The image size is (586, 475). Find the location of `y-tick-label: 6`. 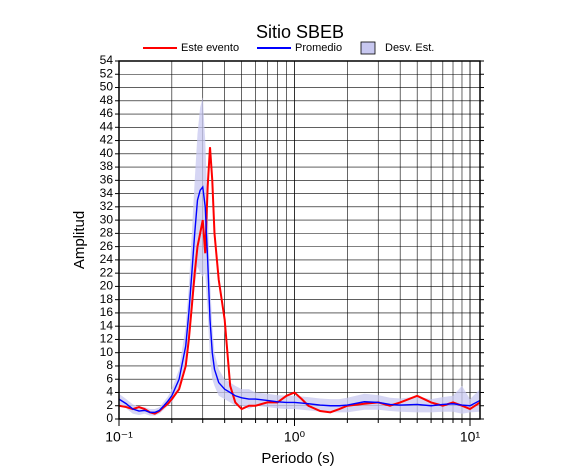

y-tick-label: 6 is located at coordinates (109, 378).